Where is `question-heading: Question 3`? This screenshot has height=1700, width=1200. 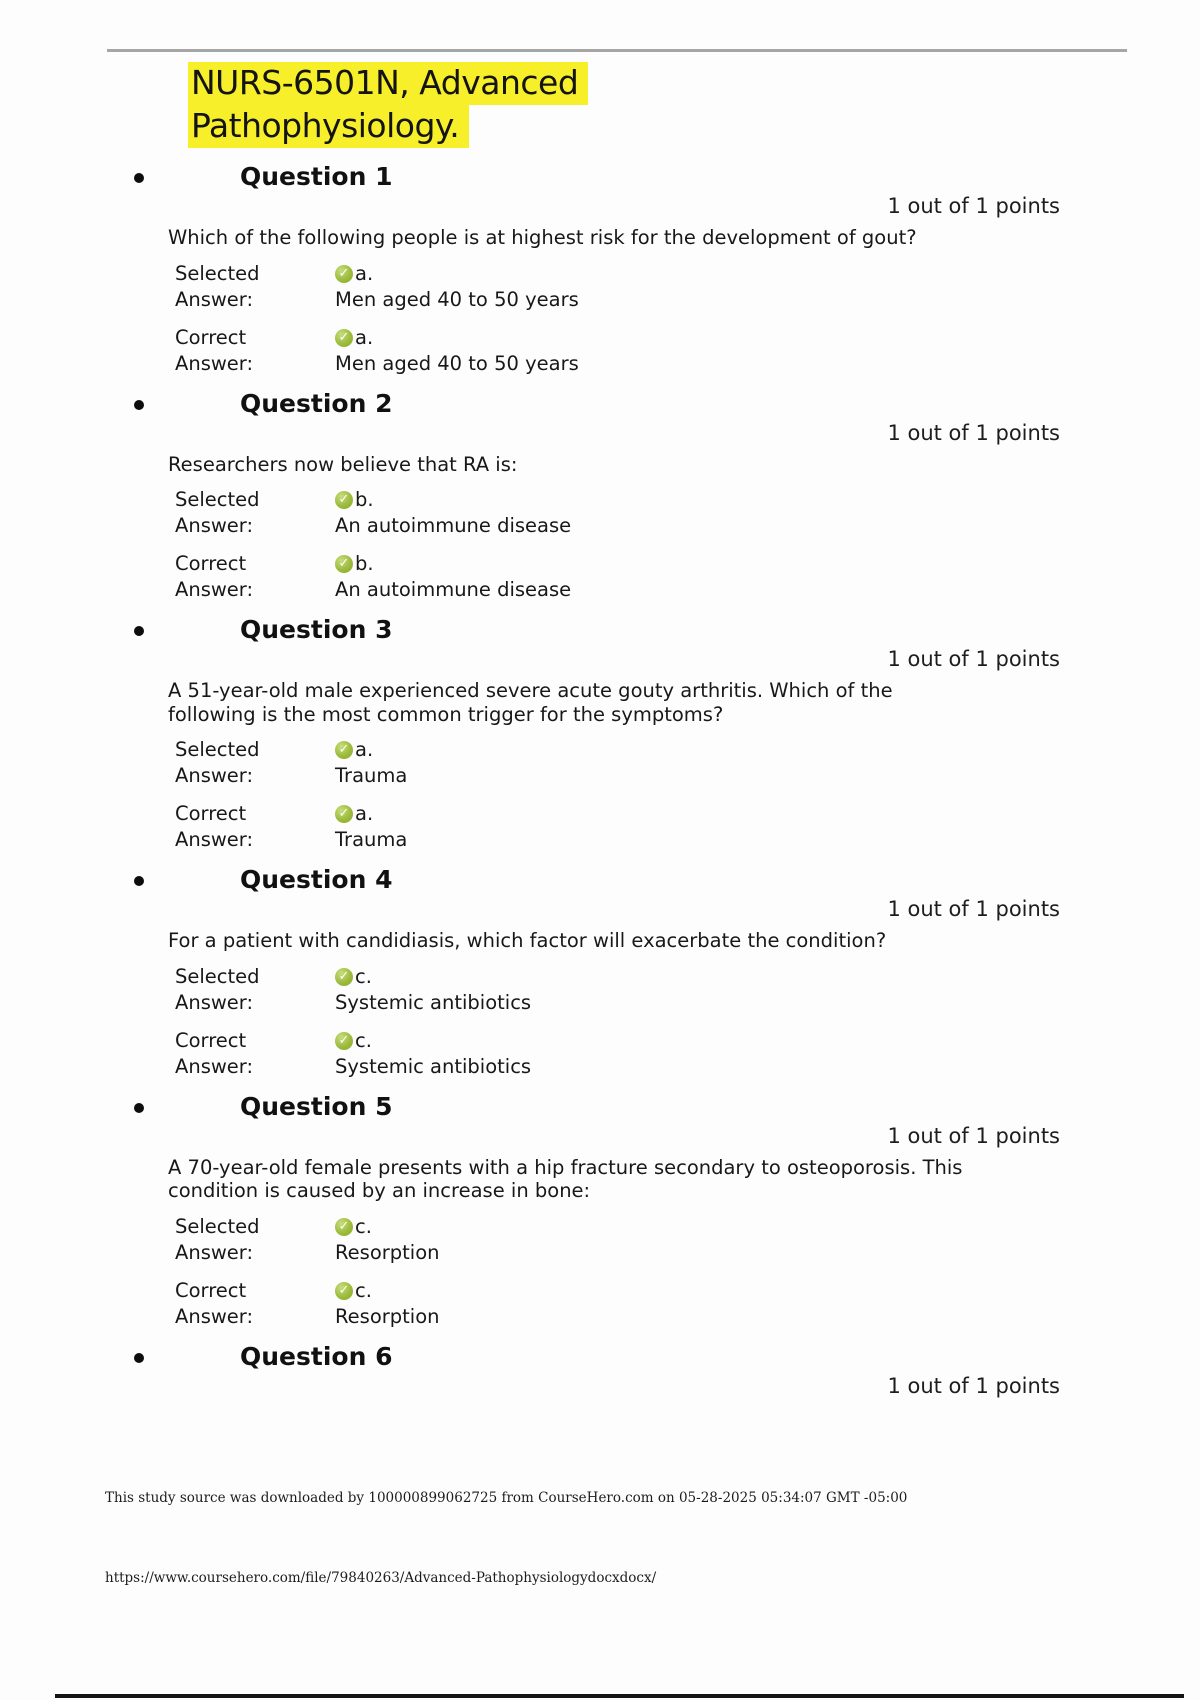 question-heading: Question 3 is located at coordinates (667, 630).